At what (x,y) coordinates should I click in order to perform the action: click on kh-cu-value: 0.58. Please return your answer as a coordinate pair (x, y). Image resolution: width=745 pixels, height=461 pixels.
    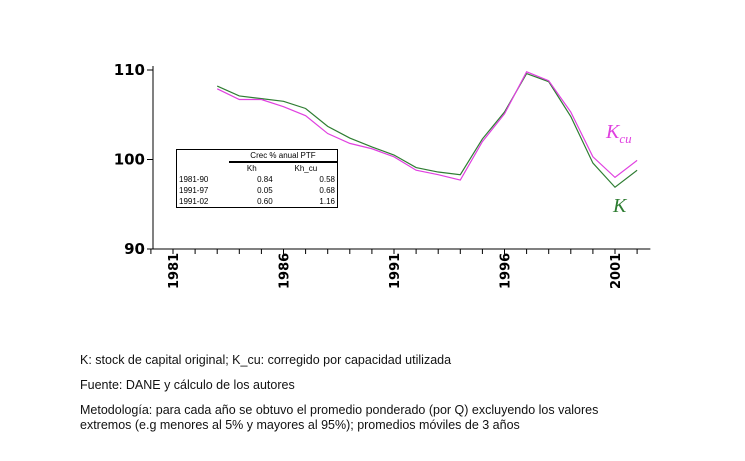
    Looking at the image, I should click on (327, 179).